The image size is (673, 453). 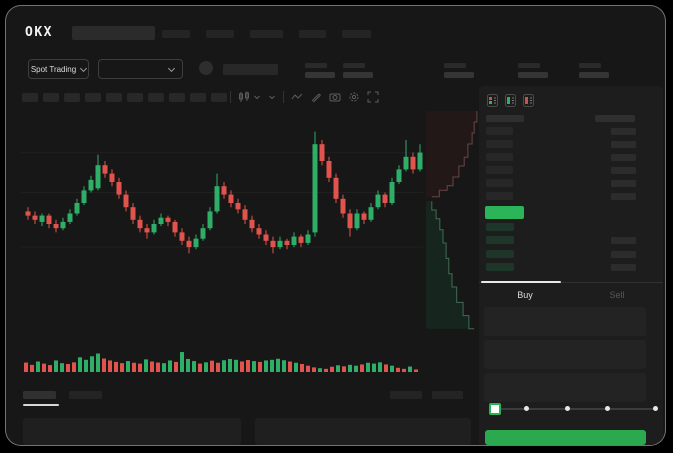 I want to click on top-nav, so click(x=266, y=34).